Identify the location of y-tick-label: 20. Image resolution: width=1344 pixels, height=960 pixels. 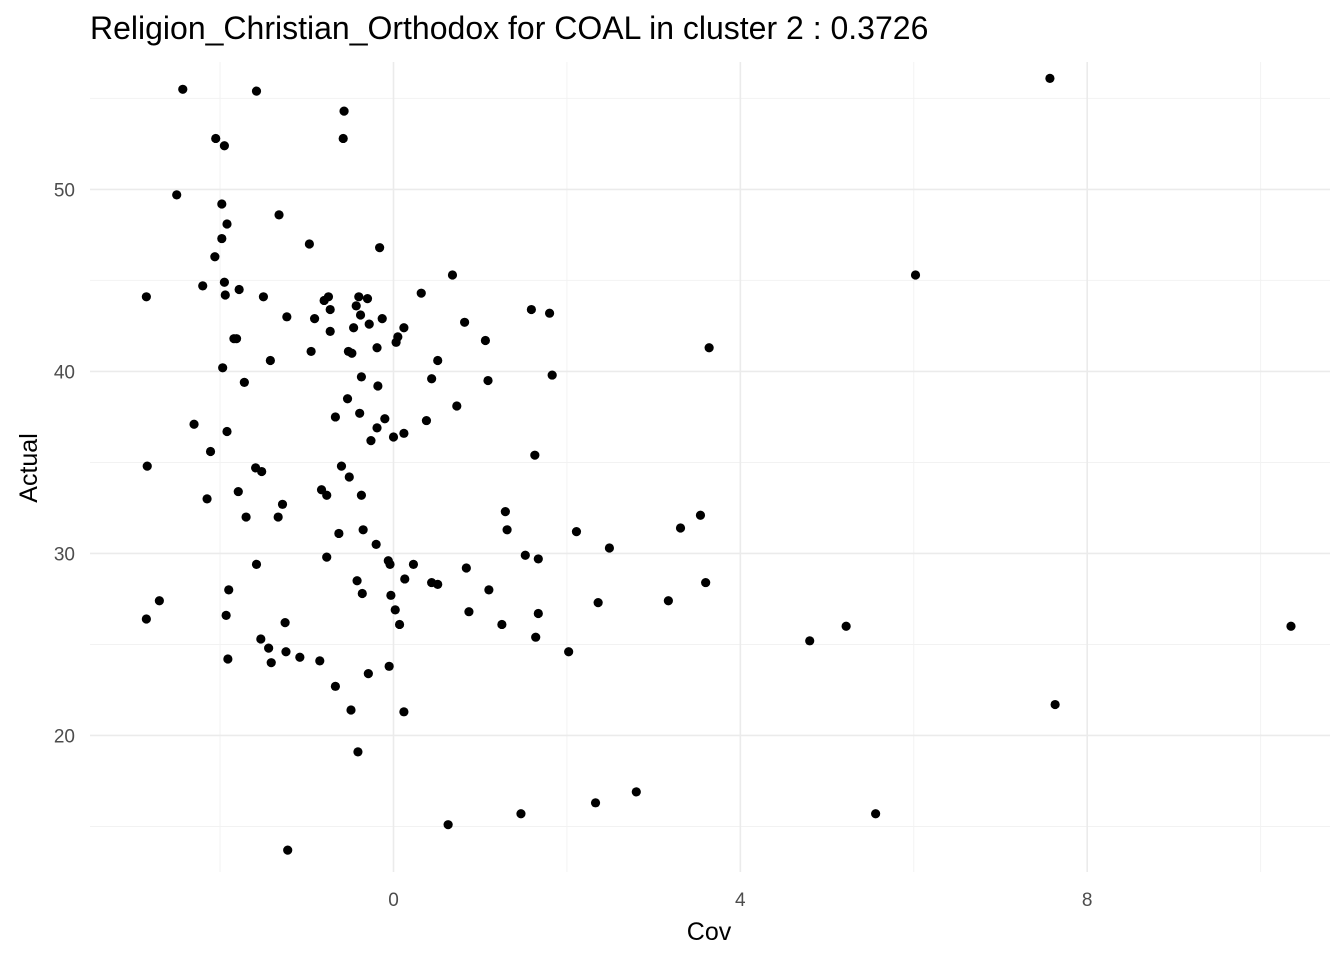
(64, 736).